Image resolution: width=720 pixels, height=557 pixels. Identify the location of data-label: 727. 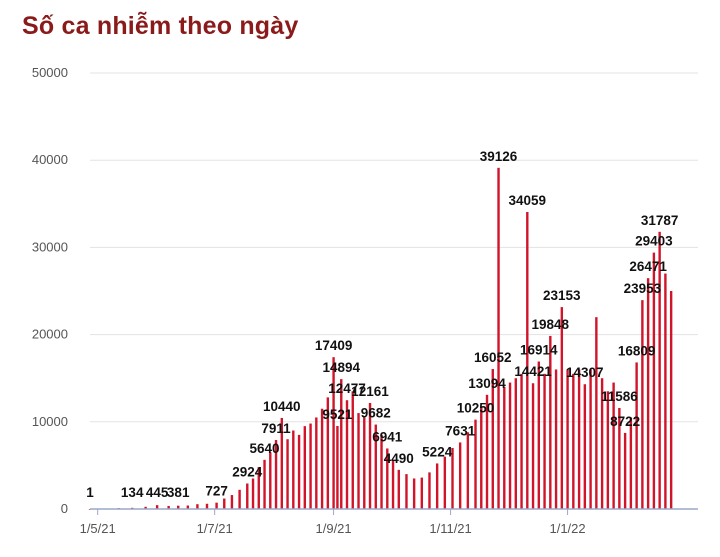
(216, 491).